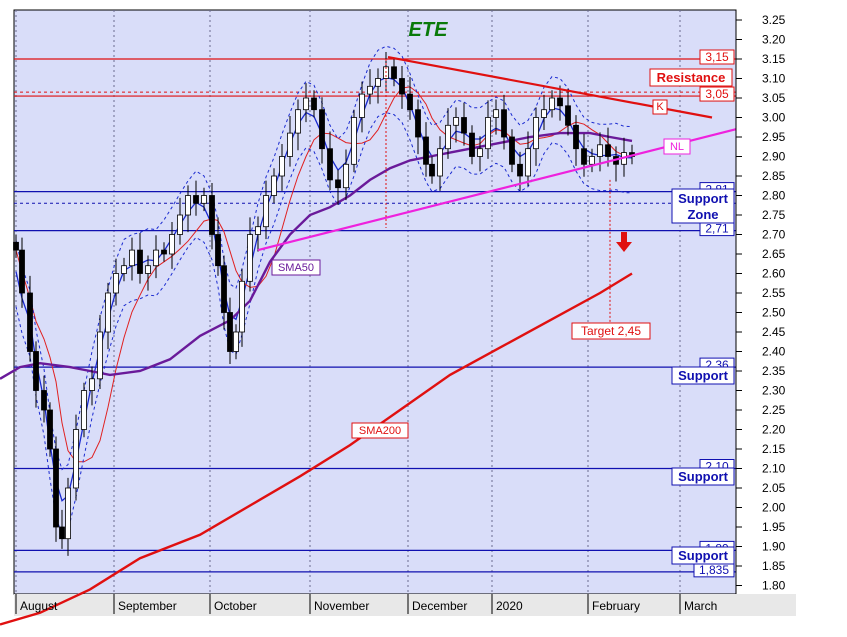 Image resolution: width=847 pixels, height=637 pixels. Describe the element at coordinates (774, 196) in the screenshot. I see `y-tick-label: 2.80` at that location.